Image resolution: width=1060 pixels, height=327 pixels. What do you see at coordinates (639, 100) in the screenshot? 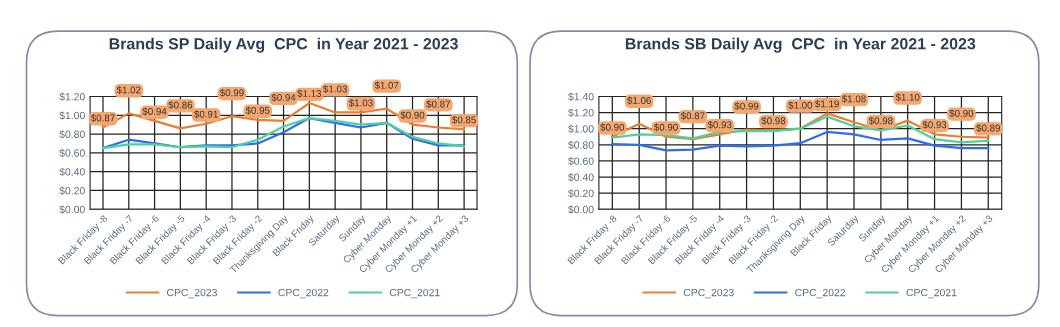
I see `data-label: $1.06` at bounding box center [639, 100].